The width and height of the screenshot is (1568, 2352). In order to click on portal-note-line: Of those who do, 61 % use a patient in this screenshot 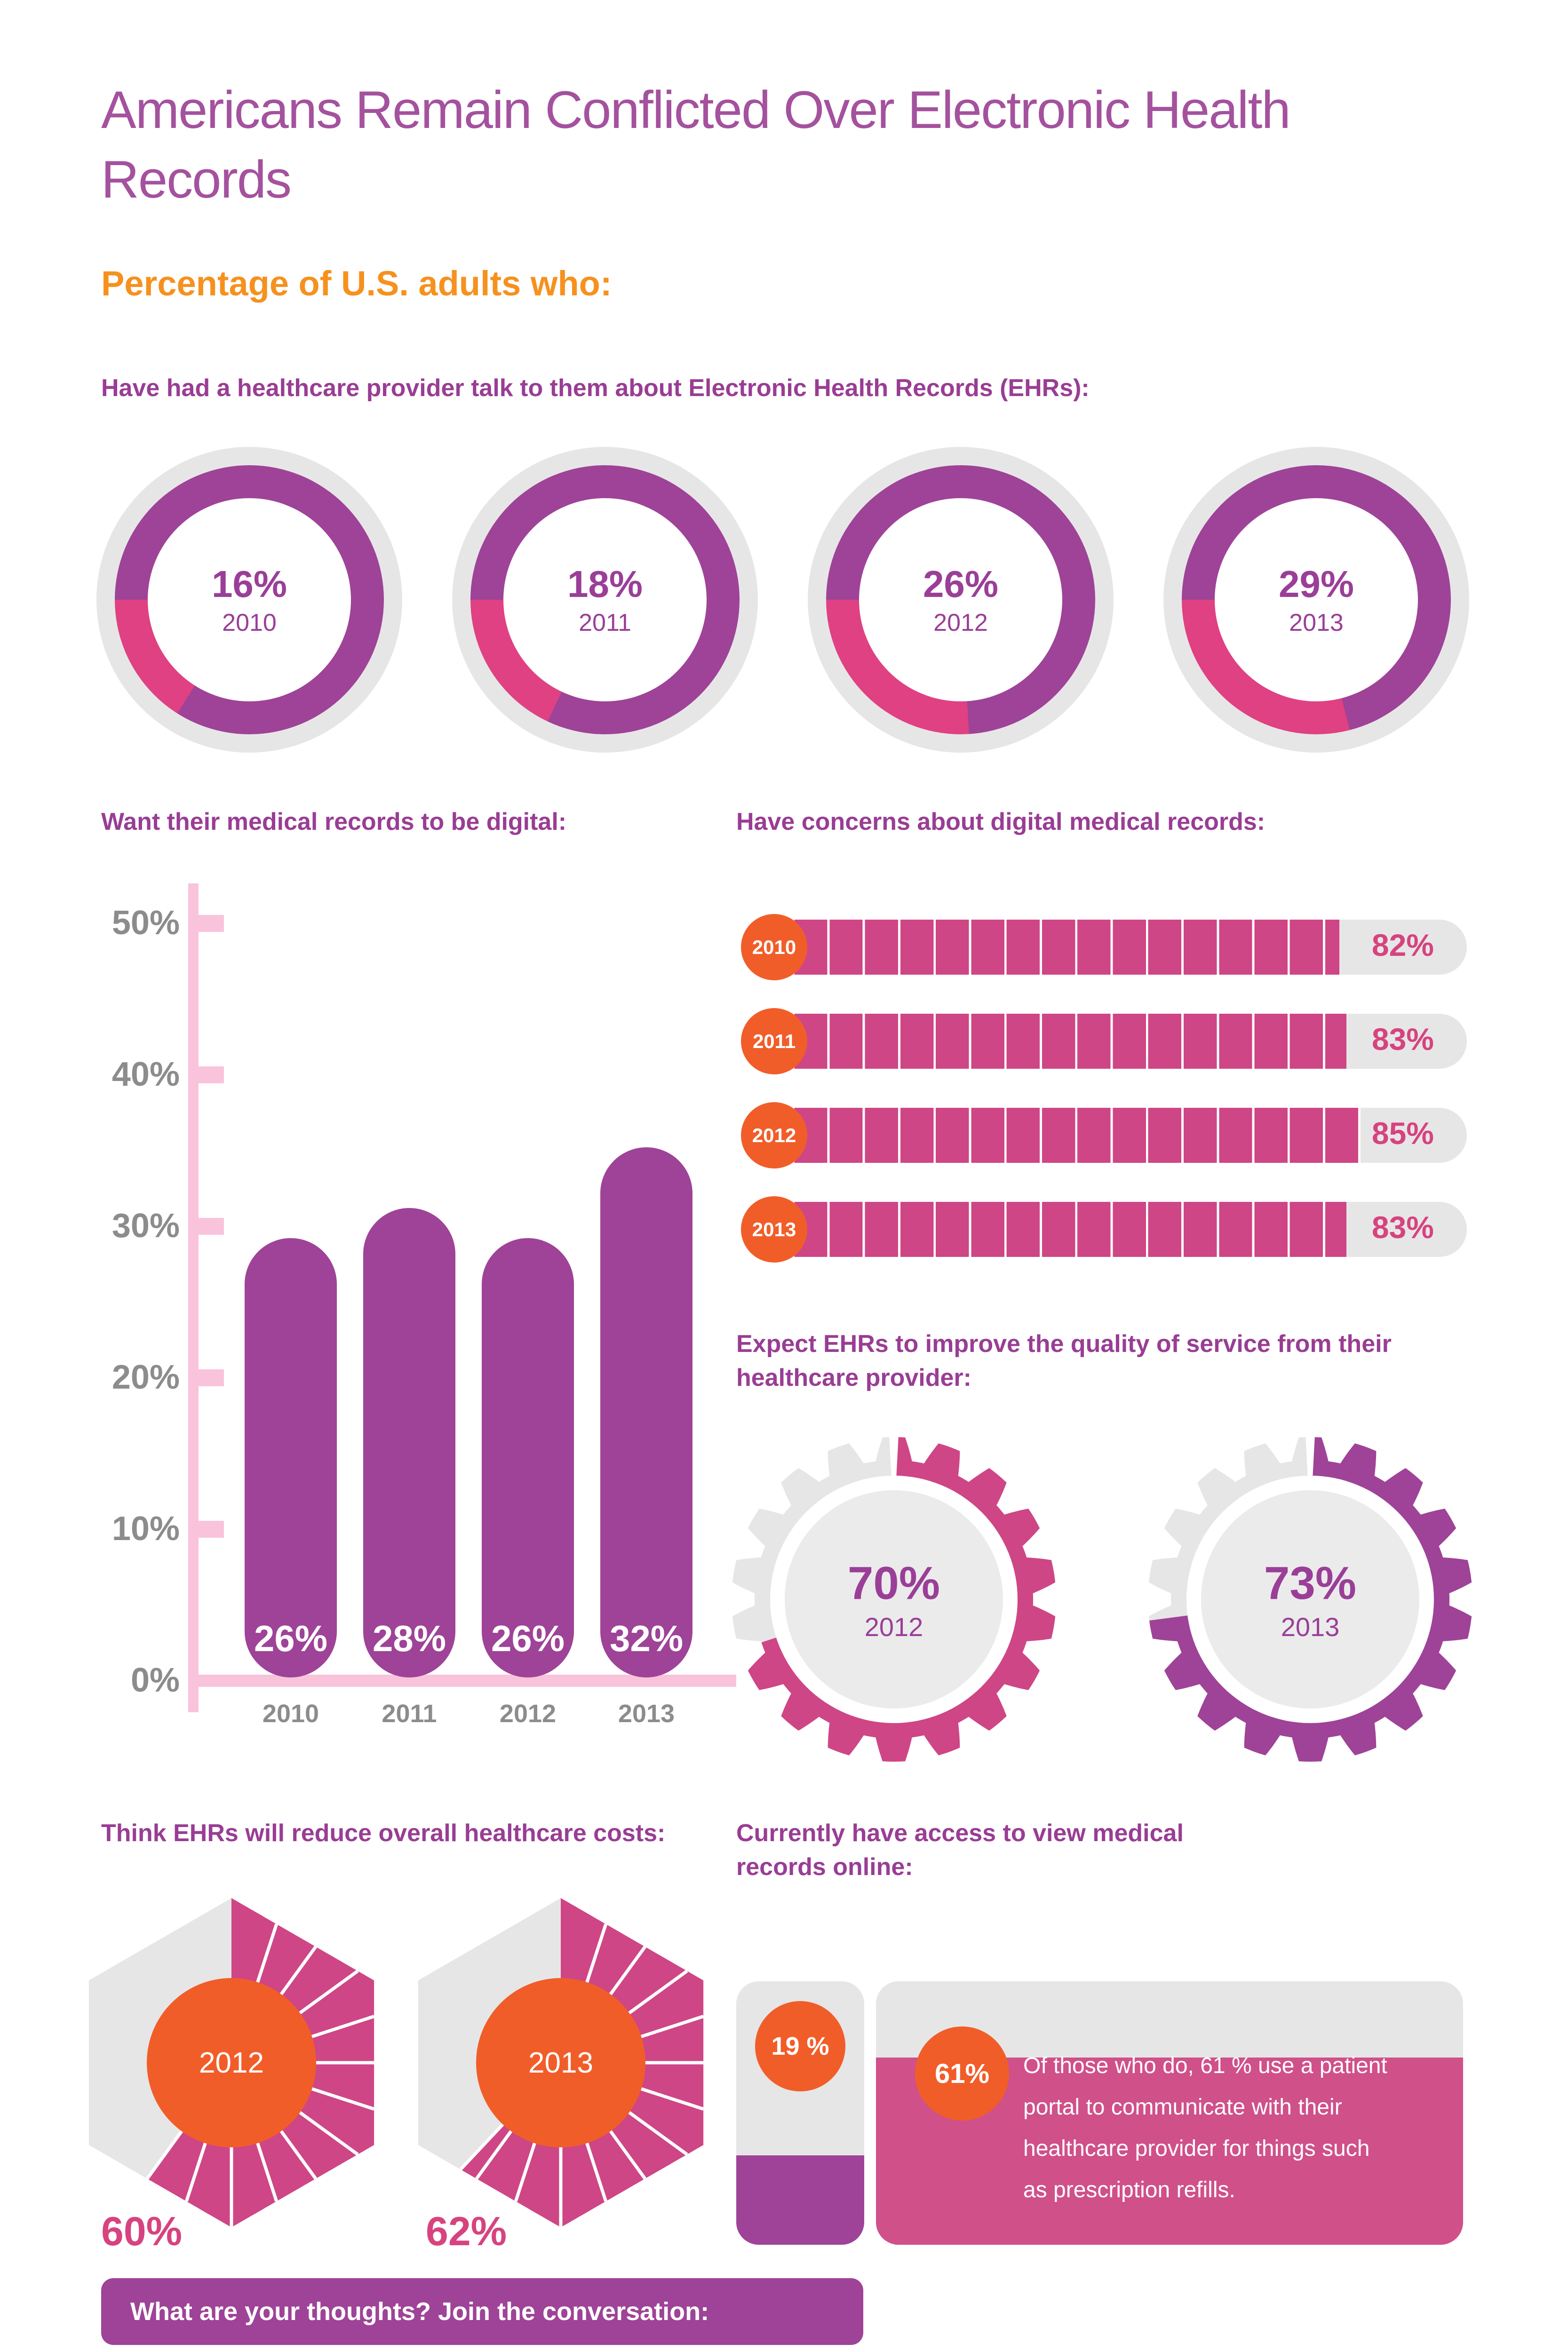, I will do `click(1205, 2065)`.